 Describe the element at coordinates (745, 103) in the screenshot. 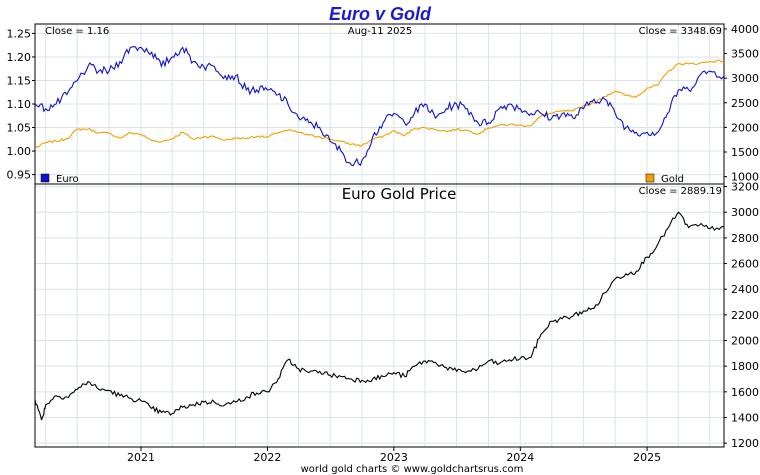

I see `upper-right-tick-label: 2500` at that location.